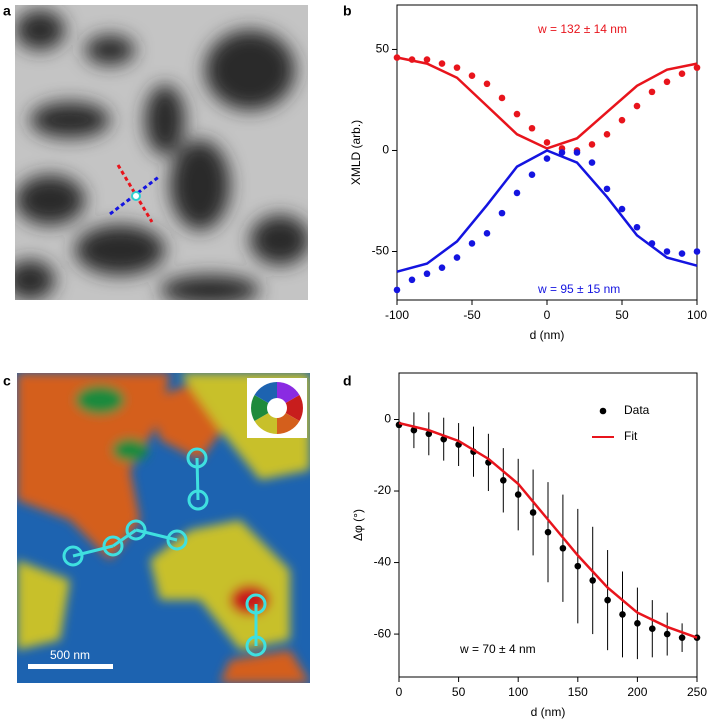  I want to click on y-tick-label: -20, so click(383, 490).